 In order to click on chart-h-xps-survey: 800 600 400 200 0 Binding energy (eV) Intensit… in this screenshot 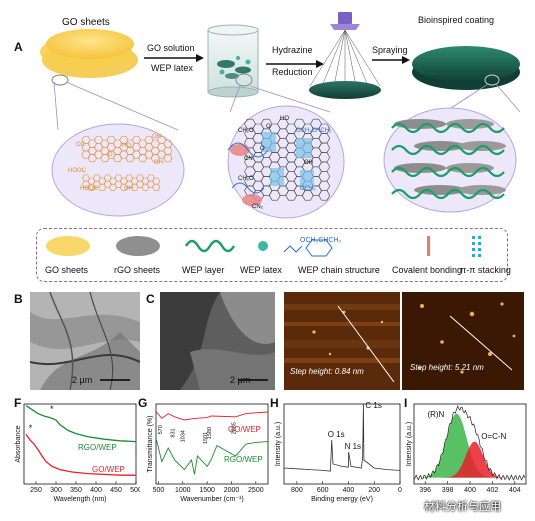, I will do `click(338, 452)`.